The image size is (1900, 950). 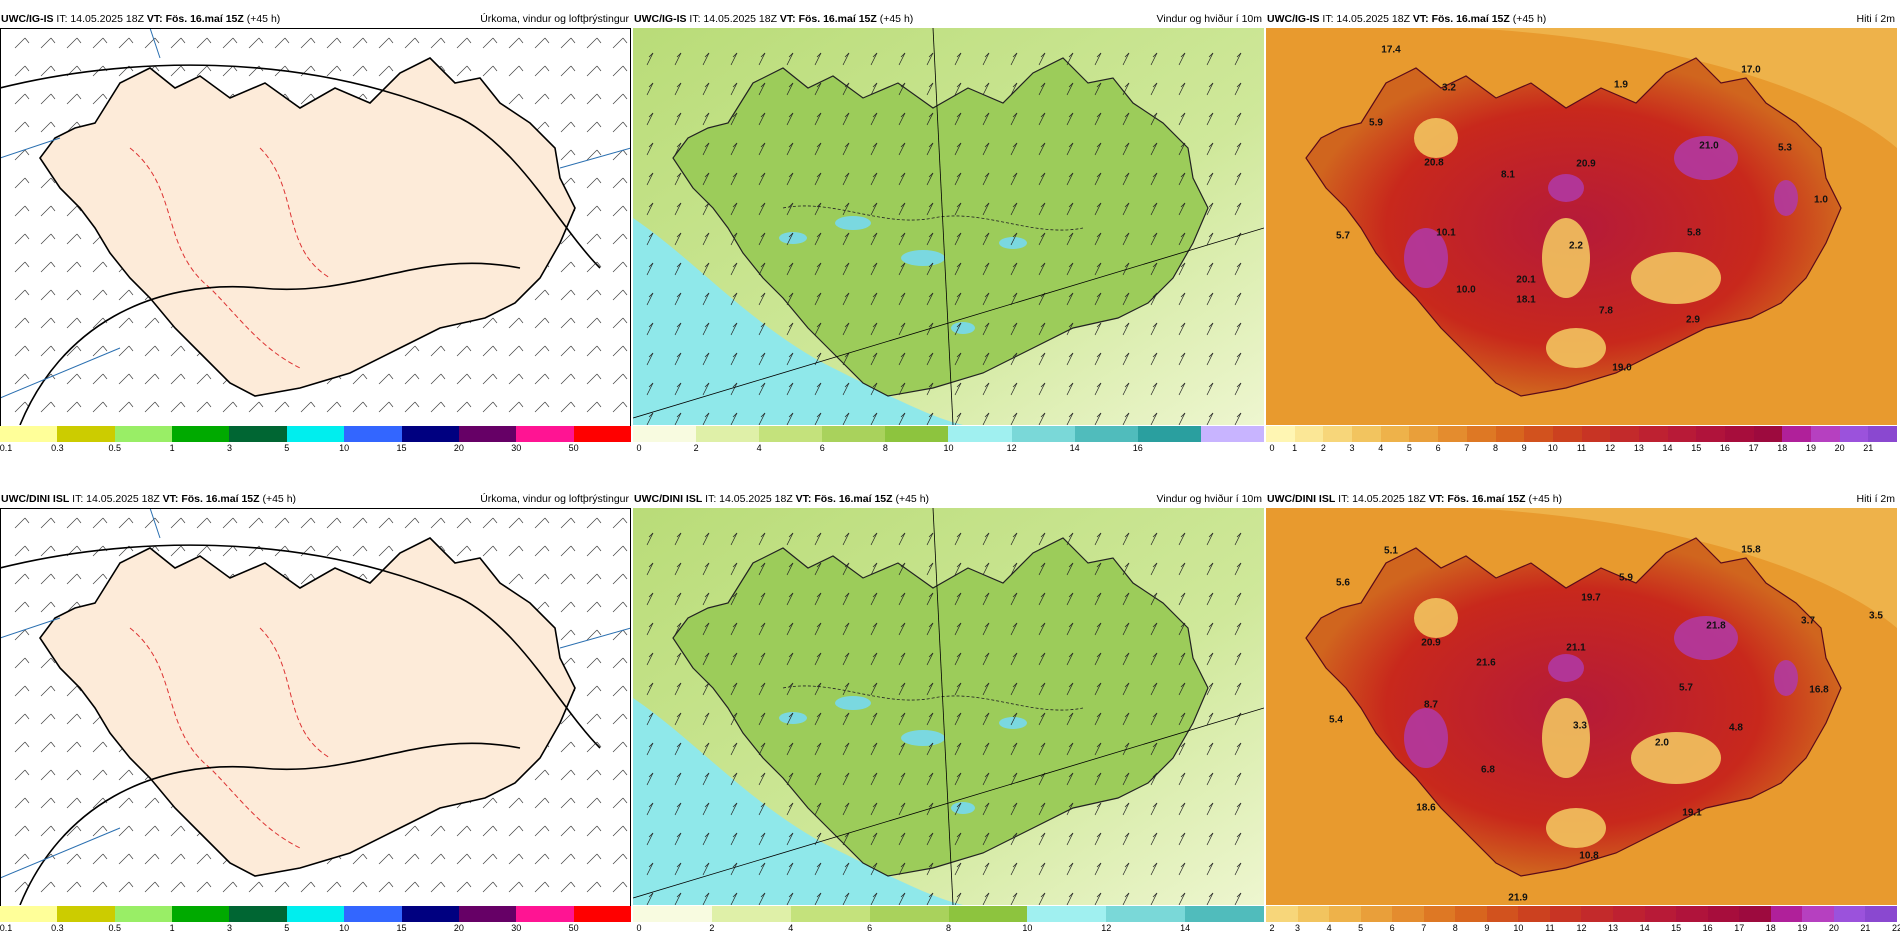 I want to click on wind-colorbar-ticks: 0 2 4 6 8 10 12 14, so click(x=948, y=929).